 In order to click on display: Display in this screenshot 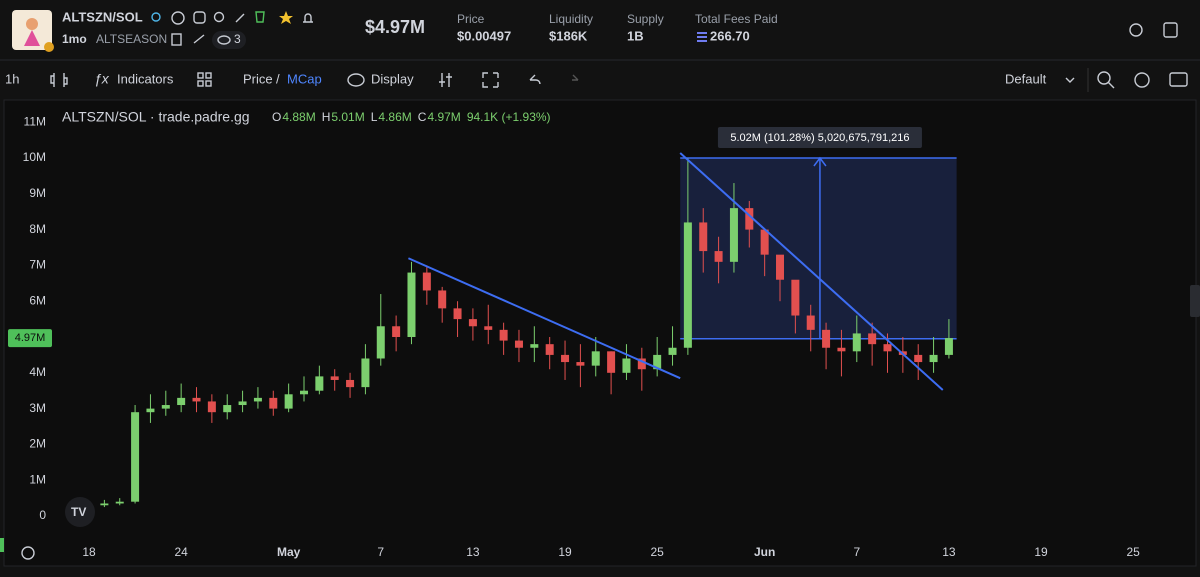, I will do `click(392, 78)`.